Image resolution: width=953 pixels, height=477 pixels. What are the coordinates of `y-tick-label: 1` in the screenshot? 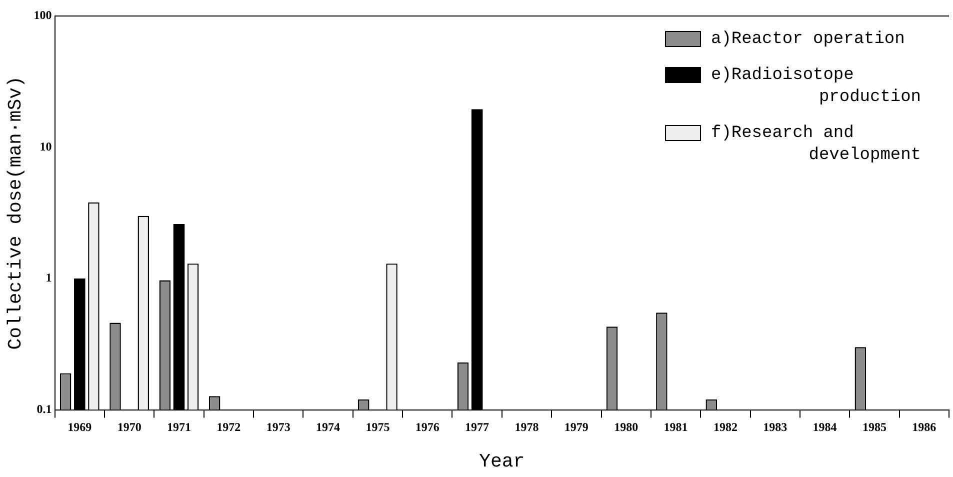 It's located at (49, 277).